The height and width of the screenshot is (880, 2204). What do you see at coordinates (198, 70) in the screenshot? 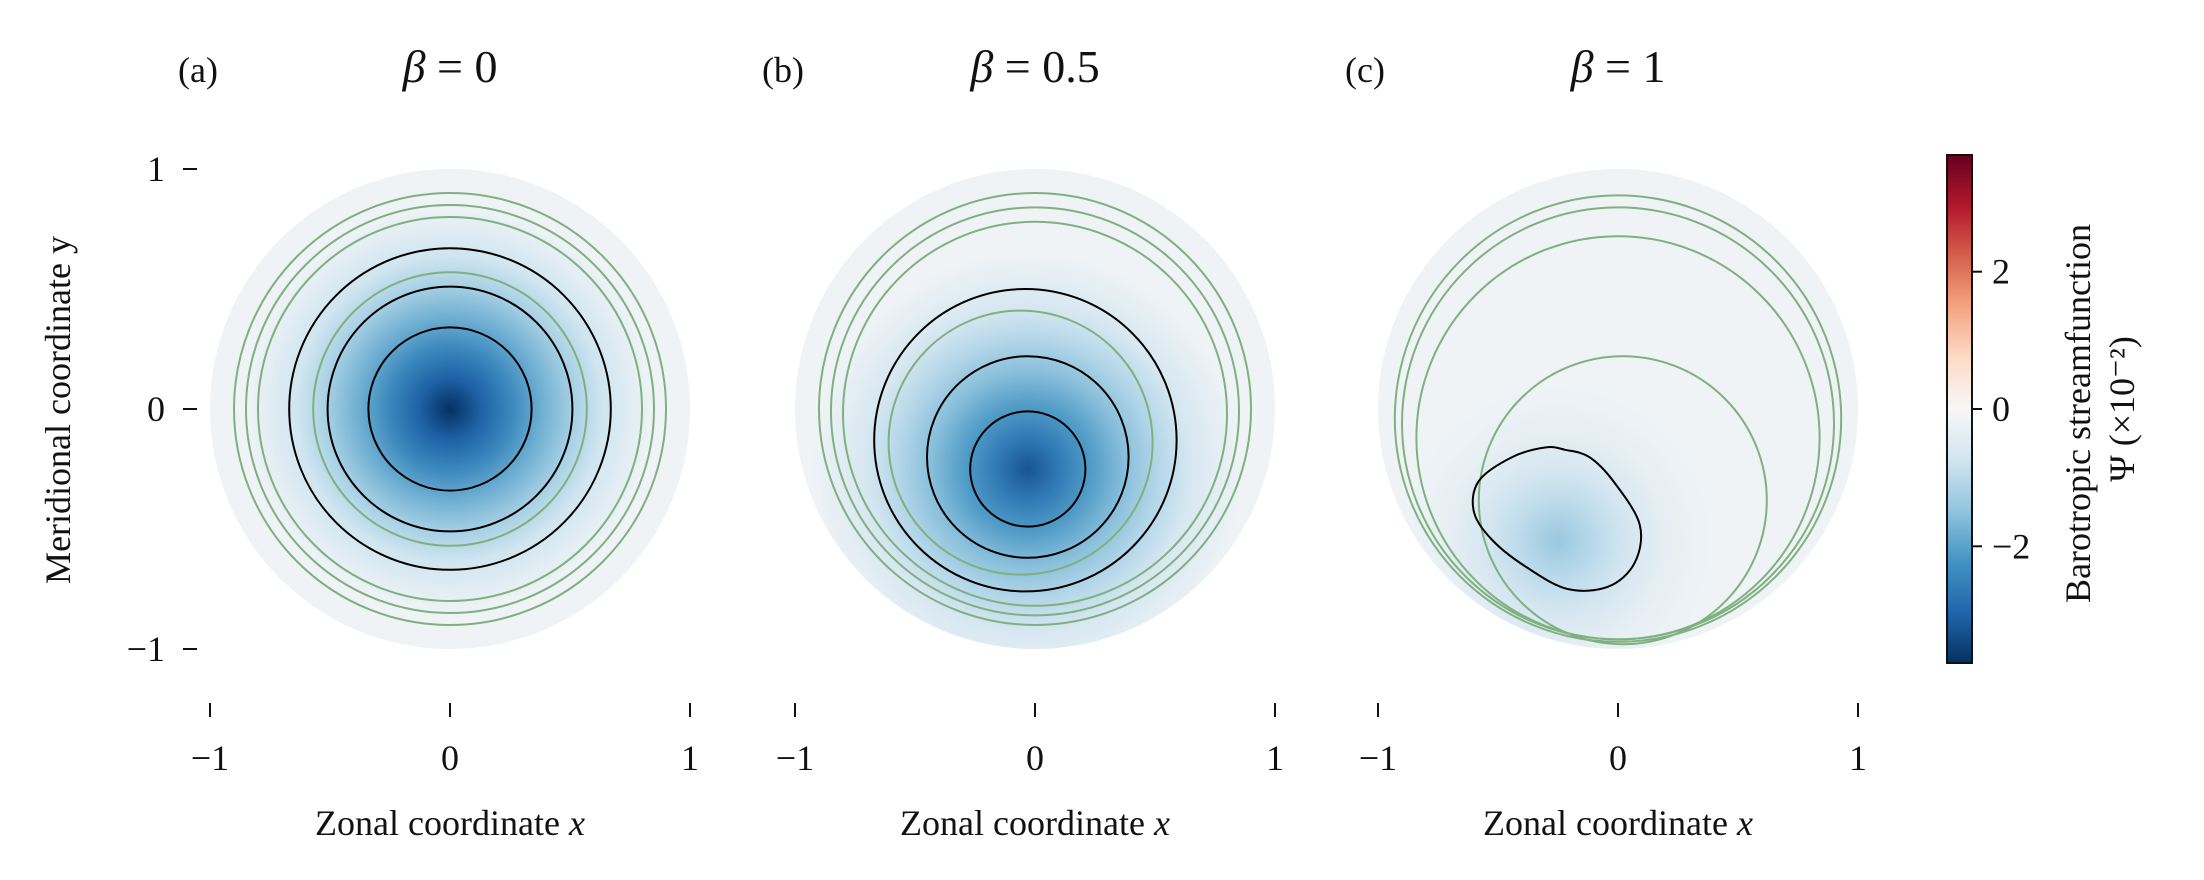
I see `panel-letter-a: (a)` at bounding box center [198, 70].